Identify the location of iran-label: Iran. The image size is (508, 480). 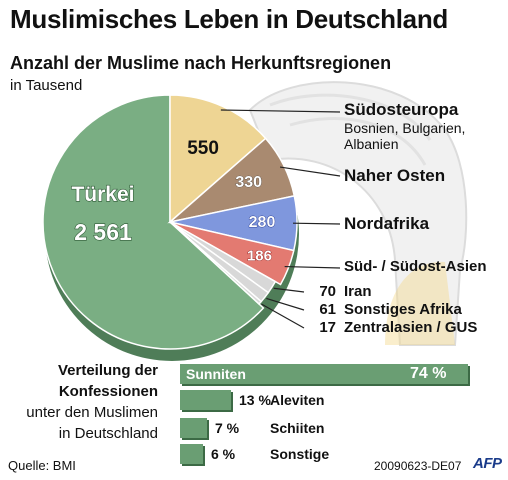
(358, 291).